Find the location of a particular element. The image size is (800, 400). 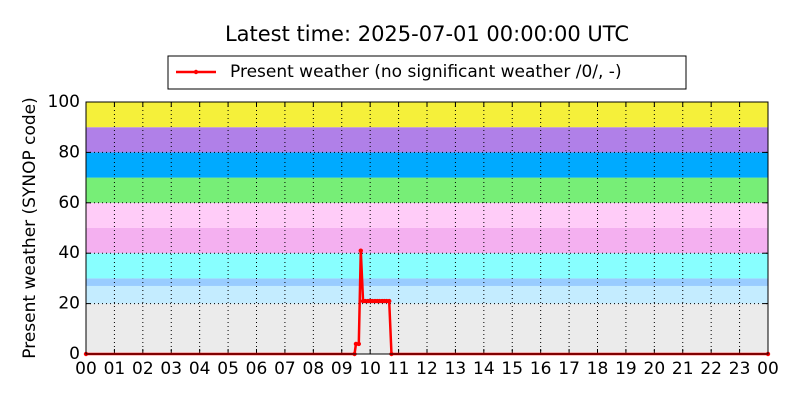

y-tick-label: 100 is located at coordinates (64, 102).